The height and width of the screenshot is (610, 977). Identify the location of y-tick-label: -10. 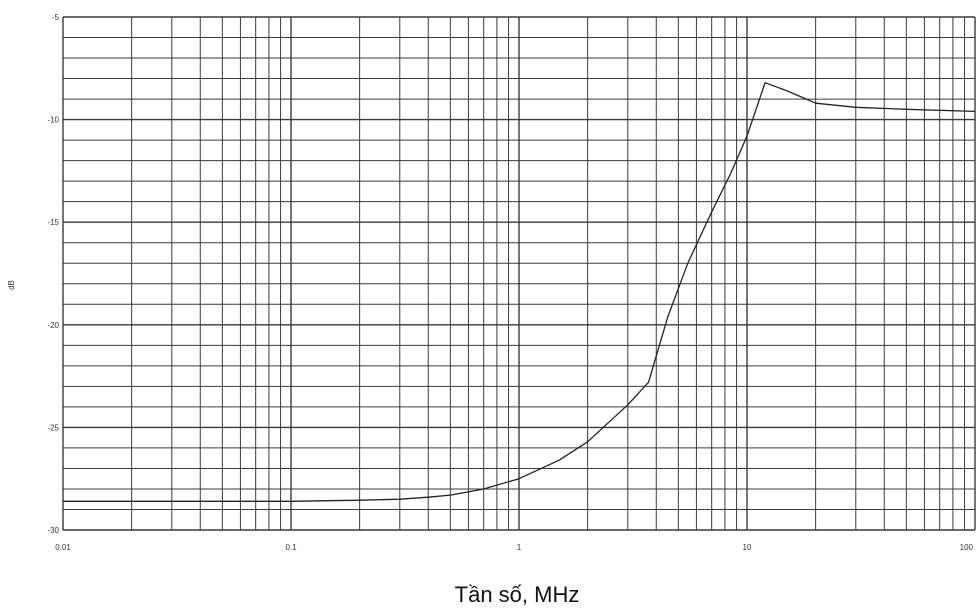
(53, 120).